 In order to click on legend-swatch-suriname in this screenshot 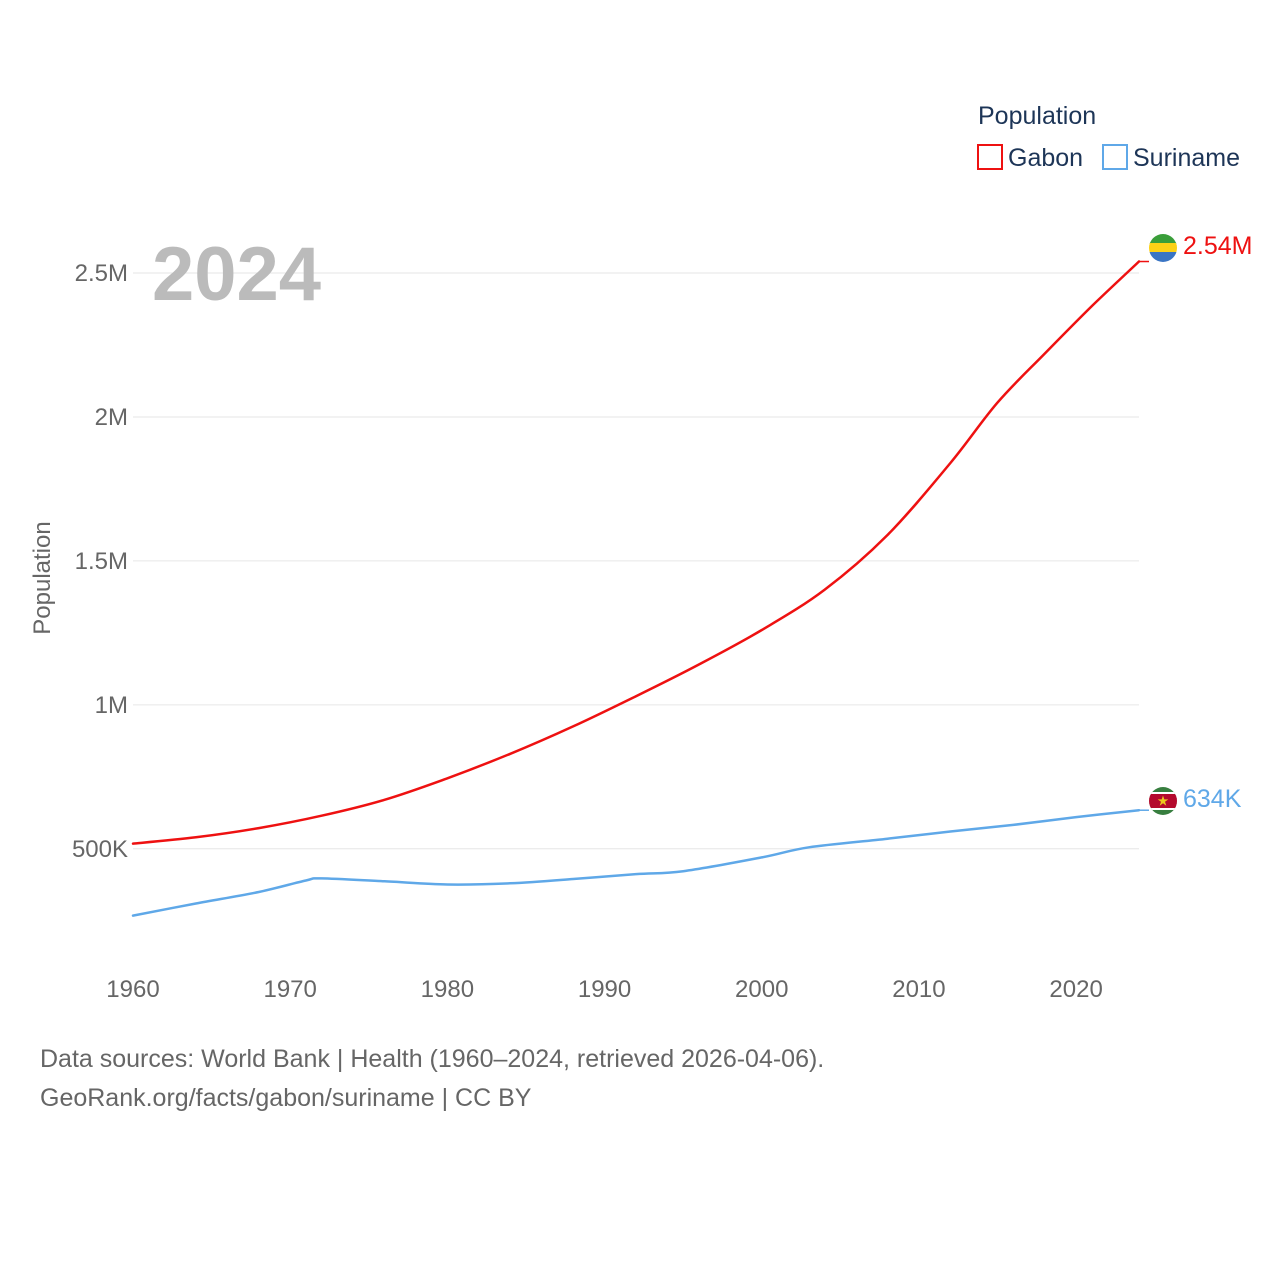, I will do `click(1115, 157)`.